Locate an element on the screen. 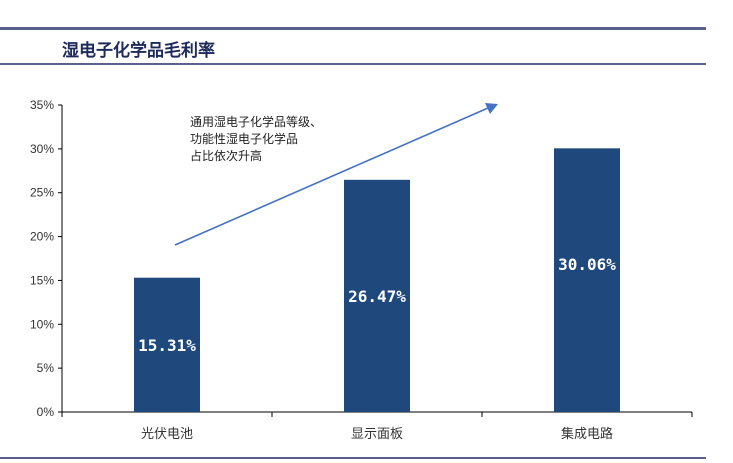 The height and width of the screenshot is (463, 733). annotation-line: 通用湿电子化学品等级、 is located at coordinates (256, 122).